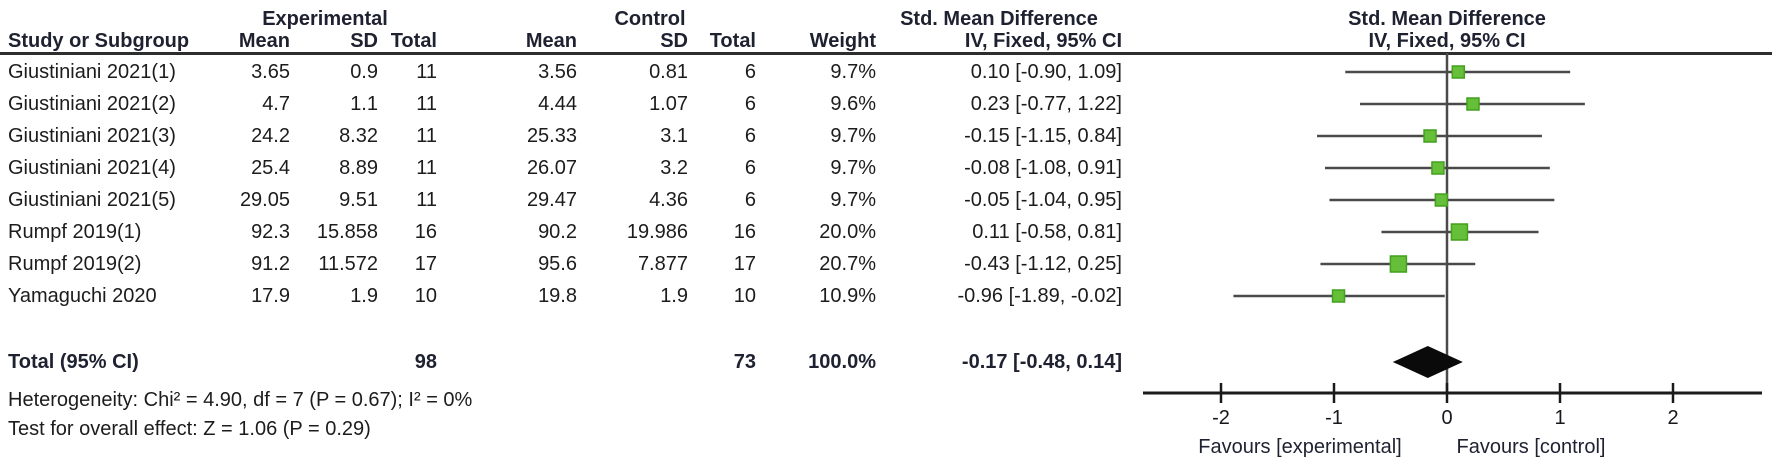 The image size is (1772, 463). I want to click on group-header-smd-plot: Std. Mean Difference, so click(1447, 19).